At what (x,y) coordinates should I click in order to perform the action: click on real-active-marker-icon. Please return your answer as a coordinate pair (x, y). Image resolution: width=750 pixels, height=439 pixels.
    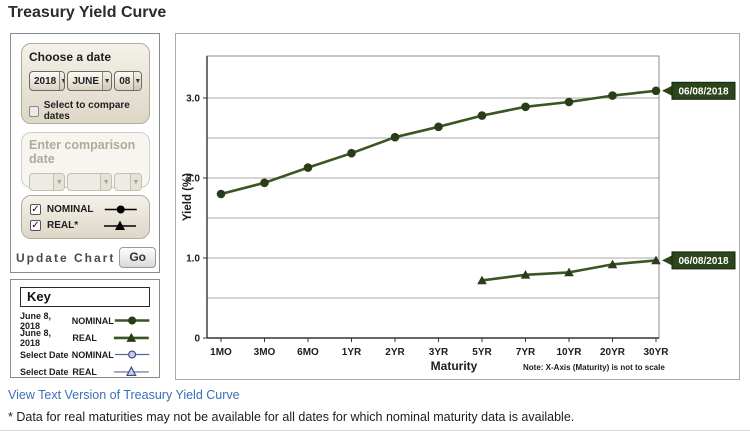
    Looking at the image, I should click on (132, 337).